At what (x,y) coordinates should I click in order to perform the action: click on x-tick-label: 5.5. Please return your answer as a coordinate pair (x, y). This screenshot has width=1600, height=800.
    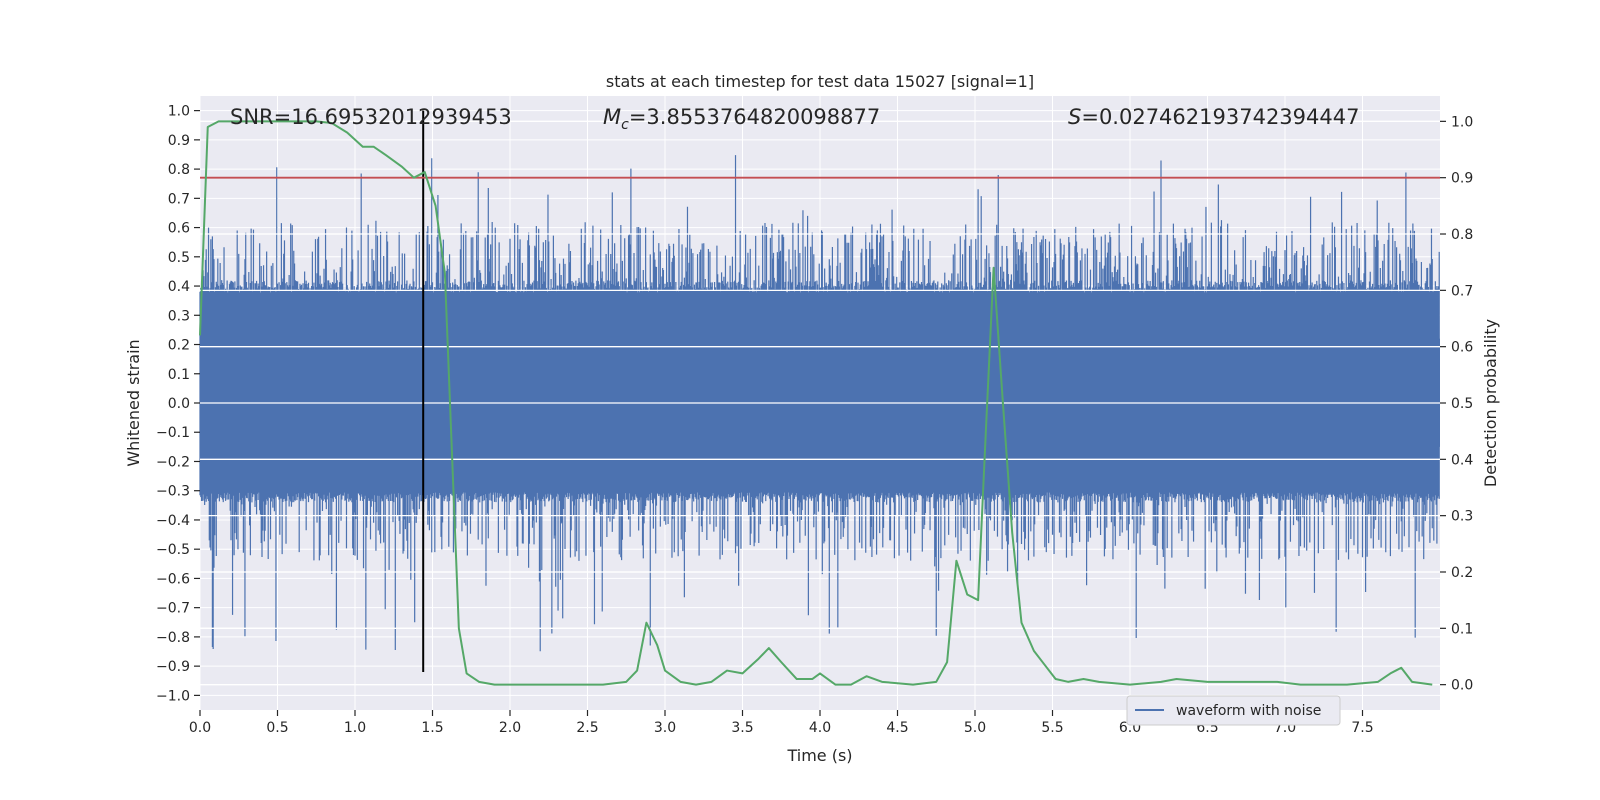
    Looking at the image, I should click on (1052, 728).